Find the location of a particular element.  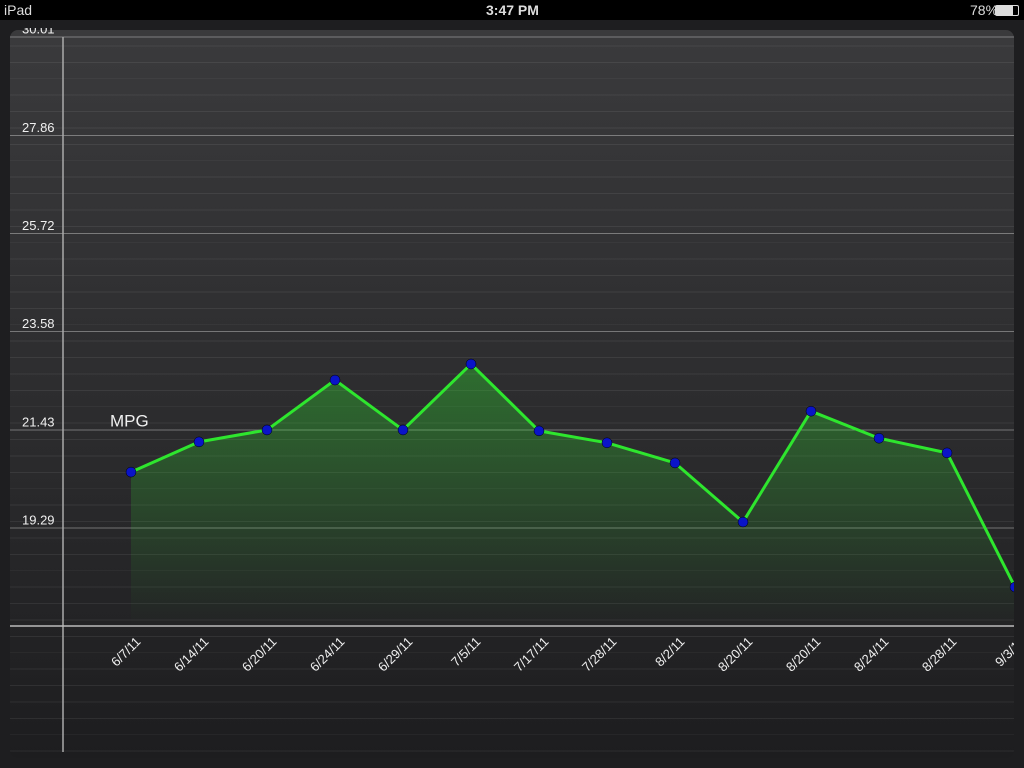

x-tick-label: 7/17/11 is located at coordinates (531, 654).